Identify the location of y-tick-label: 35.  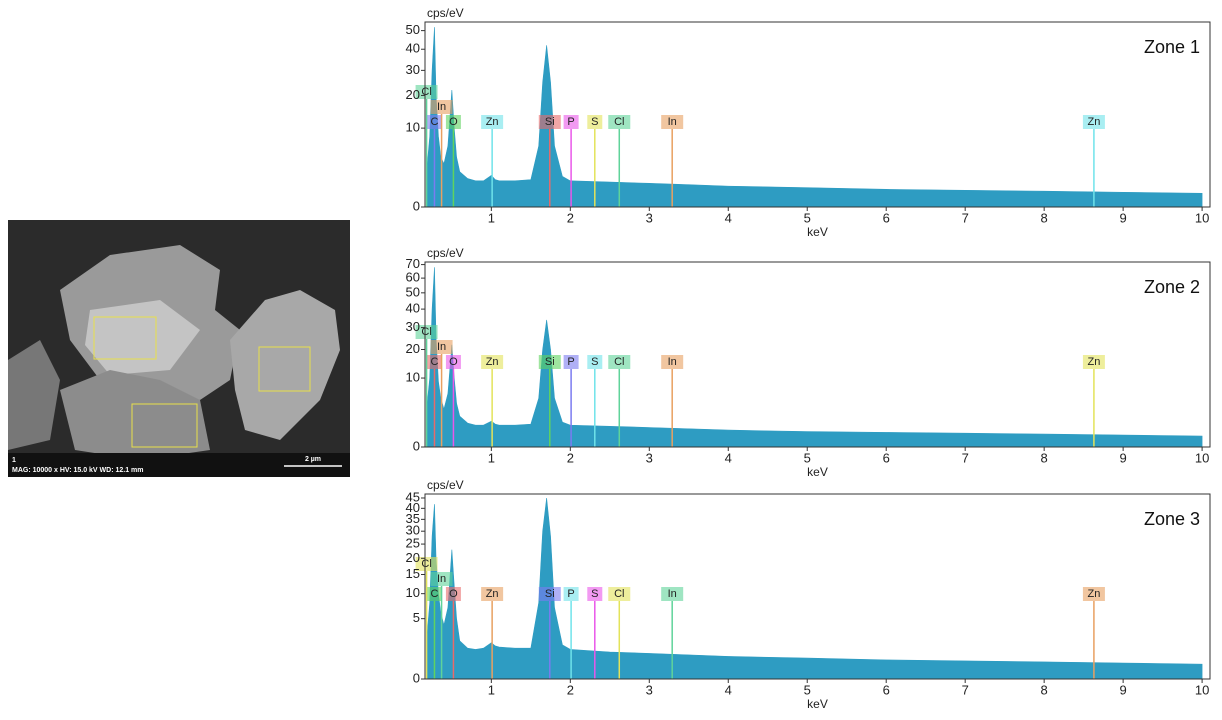
(413, 518).